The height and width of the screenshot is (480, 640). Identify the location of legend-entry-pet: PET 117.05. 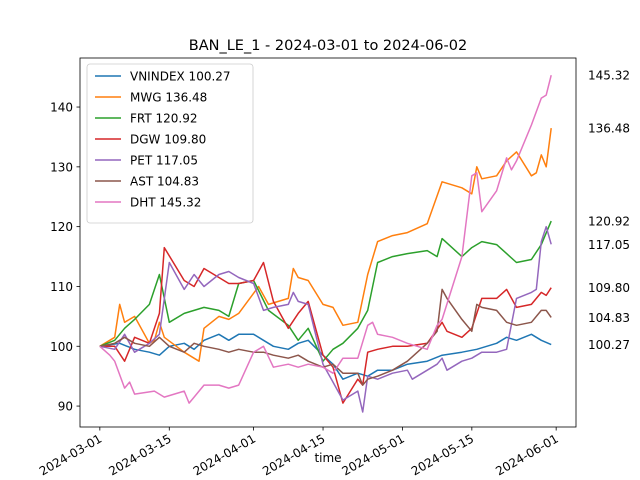
(164, 161).